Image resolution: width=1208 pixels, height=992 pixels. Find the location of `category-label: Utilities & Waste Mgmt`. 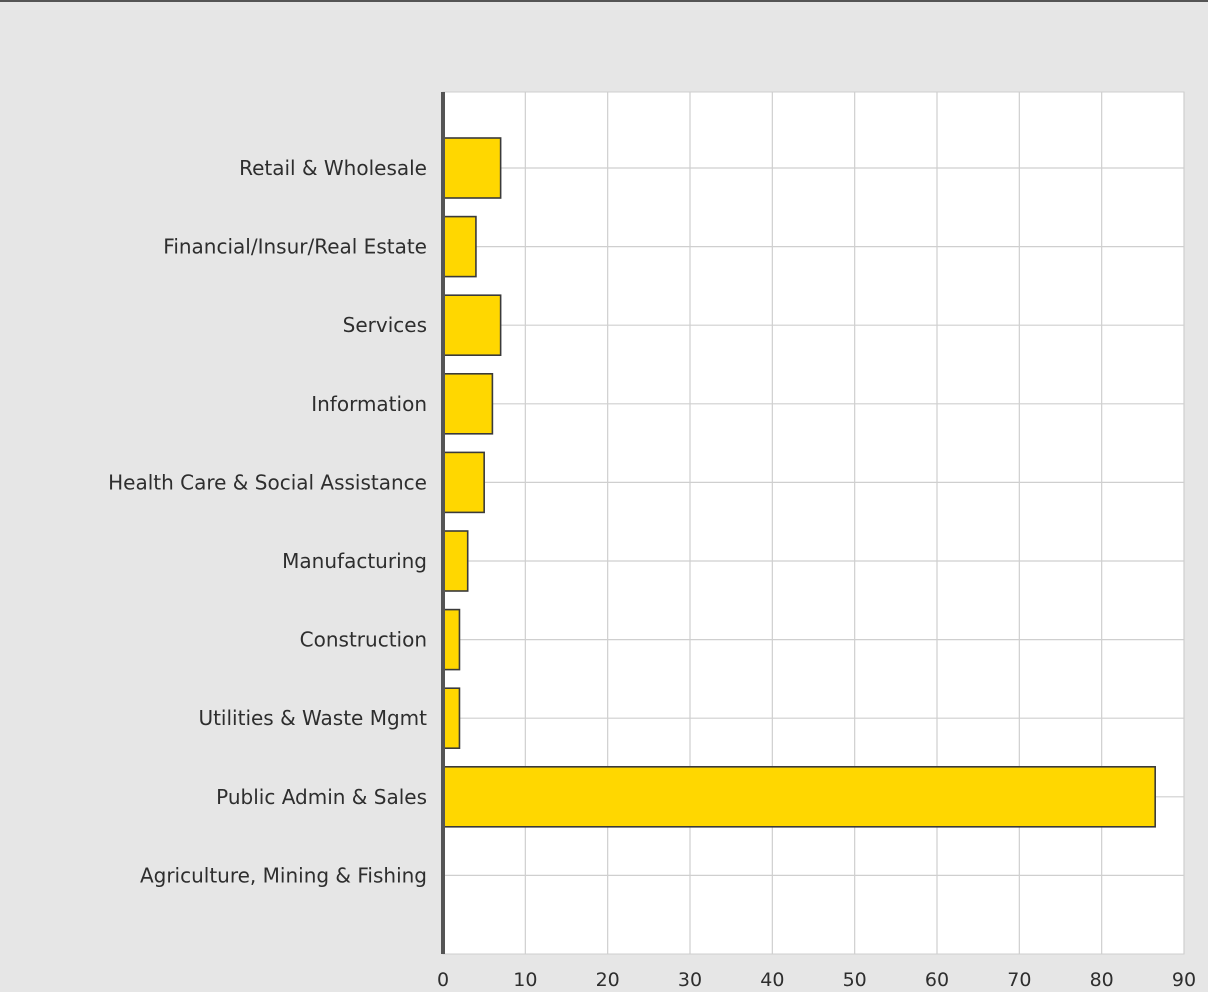

category-label: Utilities & Waste Mgmt is located at coordinates (312, 718).